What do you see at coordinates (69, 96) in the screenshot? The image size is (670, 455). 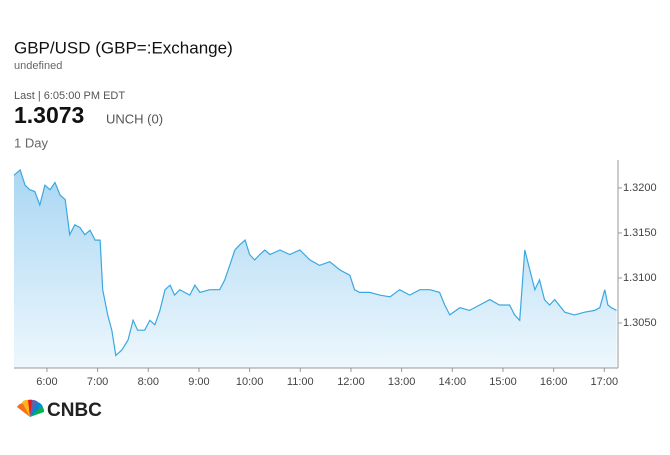 I see `last-time: Last | 6:05:00 PM EDT` at bounding box center [69, 96].